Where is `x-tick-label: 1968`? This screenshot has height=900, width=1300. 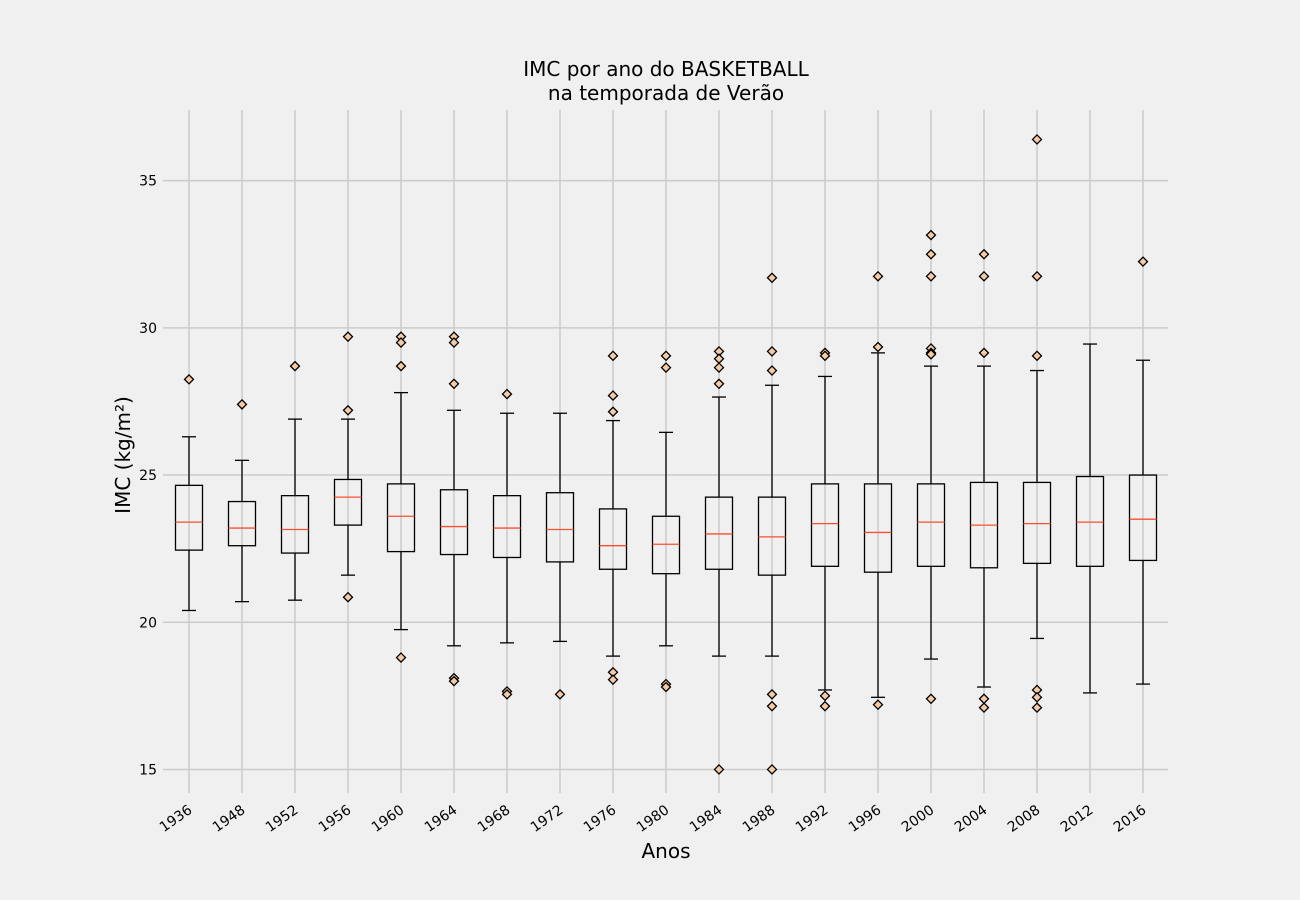 x-tick-label: 1968 is located at coordinates (494, 819).